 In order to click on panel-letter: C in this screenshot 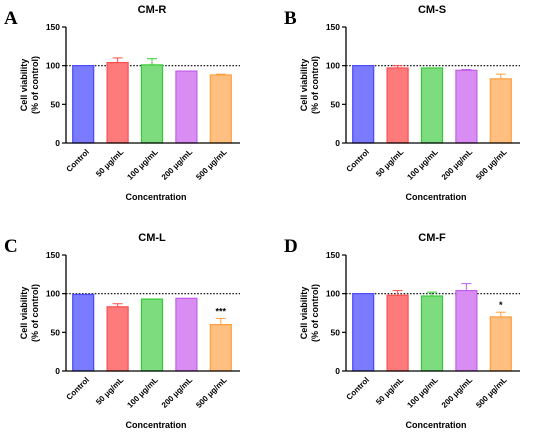, I will do `click(11, 246)`.